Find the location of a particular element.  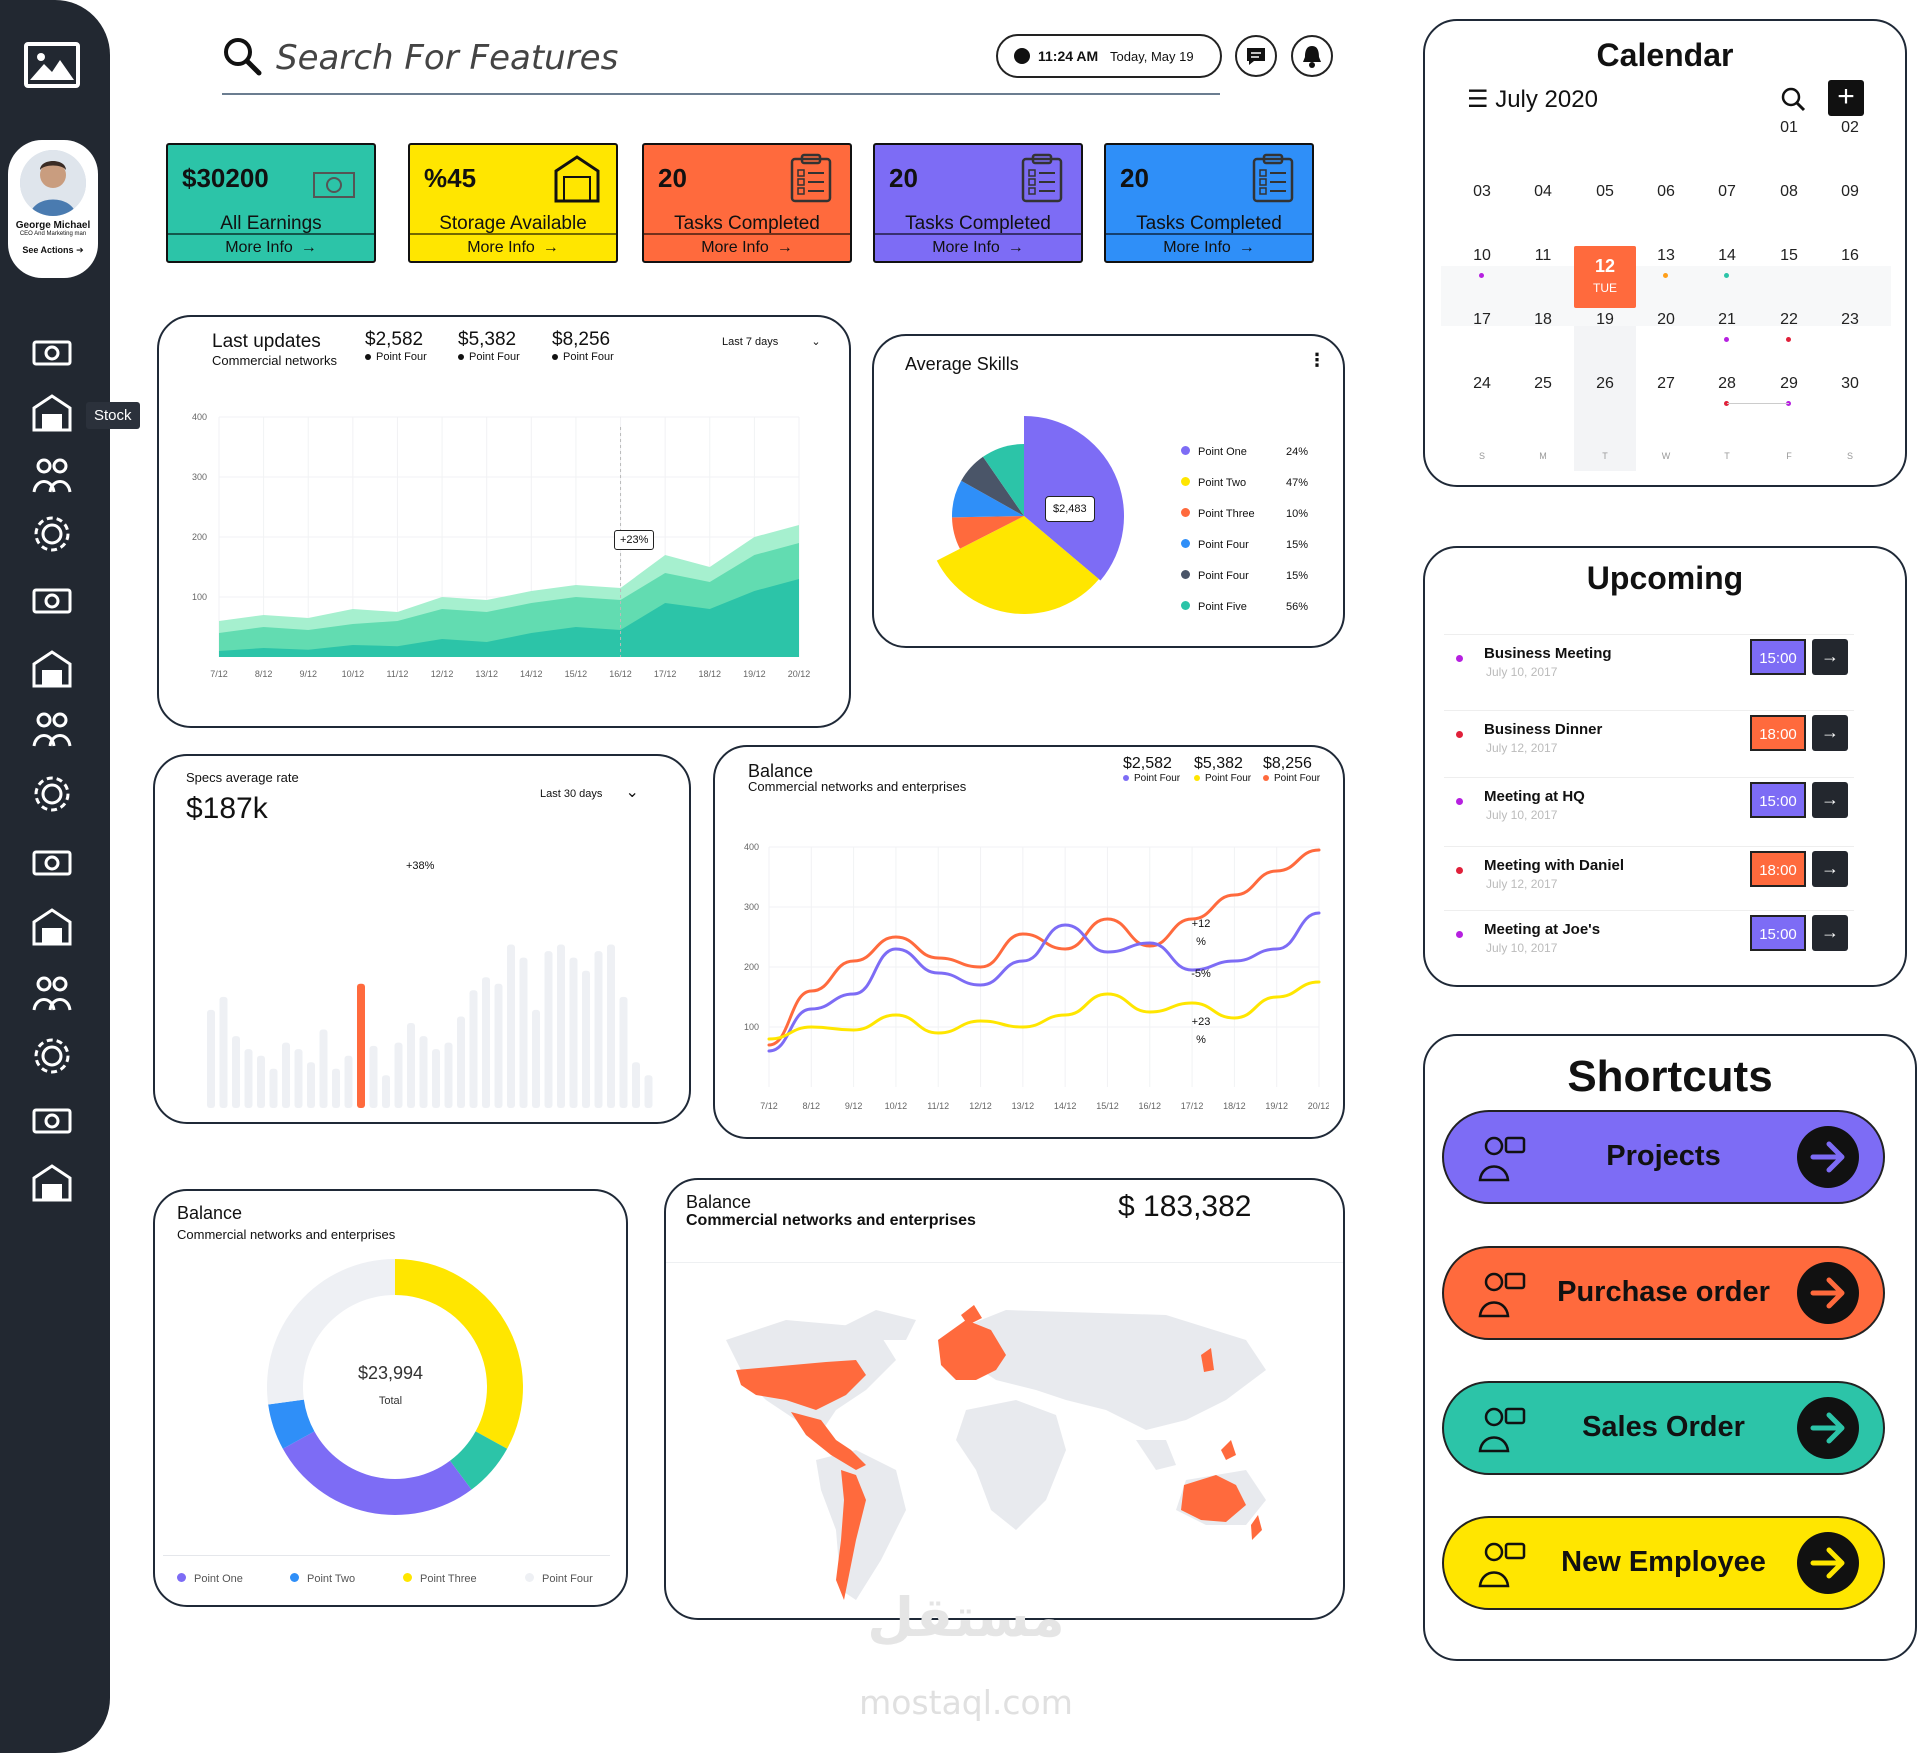

more-options-icon: ⋮ is located at coordinates (1317, 360).